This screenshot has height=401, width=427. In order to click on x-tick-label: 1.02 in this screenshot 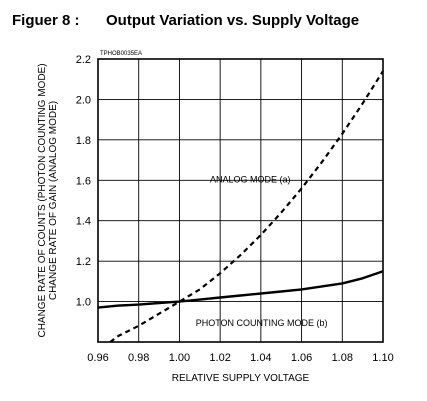, I will do `click(219, 358)`.